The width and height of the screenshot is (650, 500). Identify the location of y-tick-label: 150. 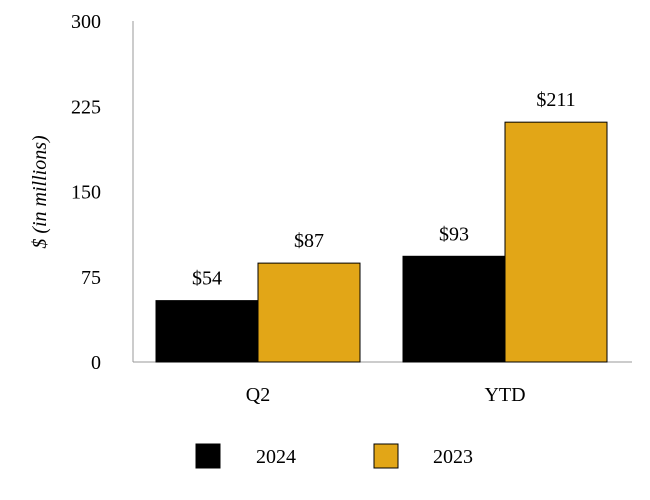
(86, 193).